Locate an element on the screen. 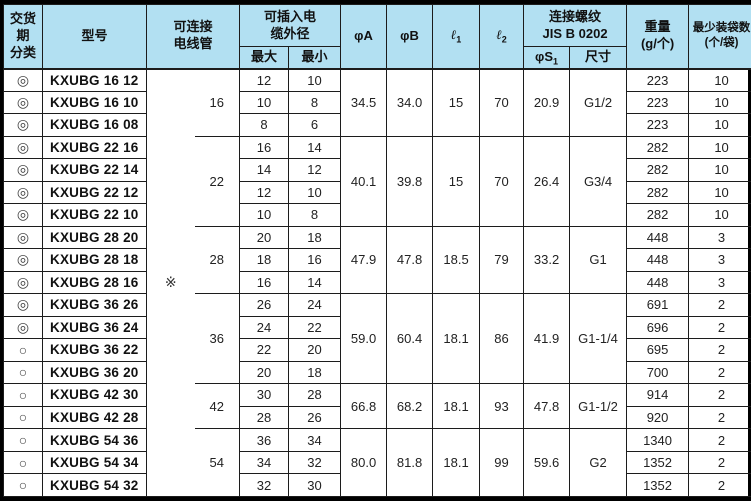 This screenshot has height=501, width=751. cable-max-cell: 14 is located at coordinates (264, 170).